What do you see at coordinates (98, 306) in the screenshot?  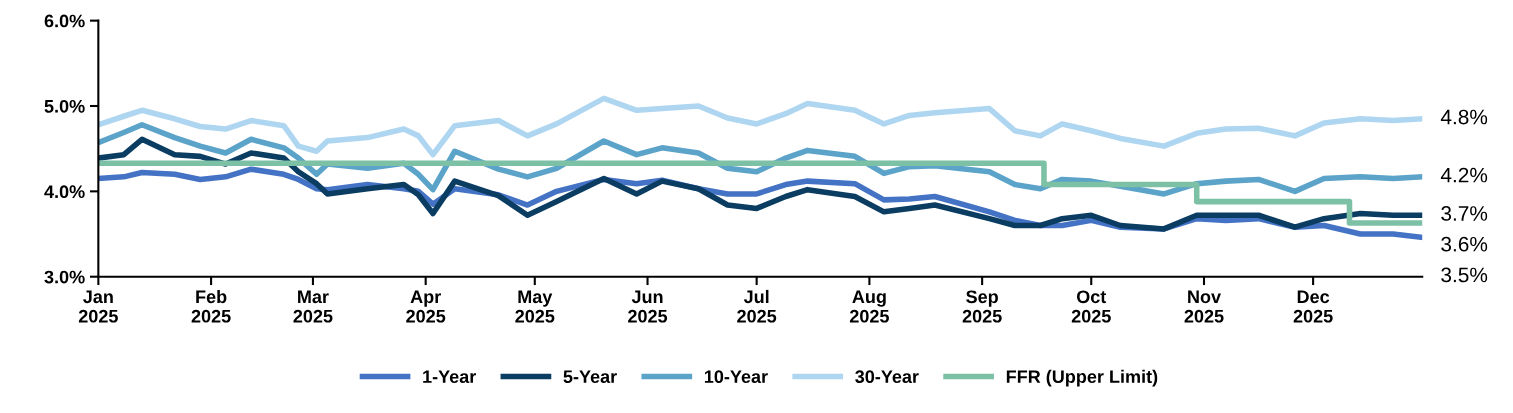 I see `x-tick-label: Jan 2025` at bounding box center [98, 306].